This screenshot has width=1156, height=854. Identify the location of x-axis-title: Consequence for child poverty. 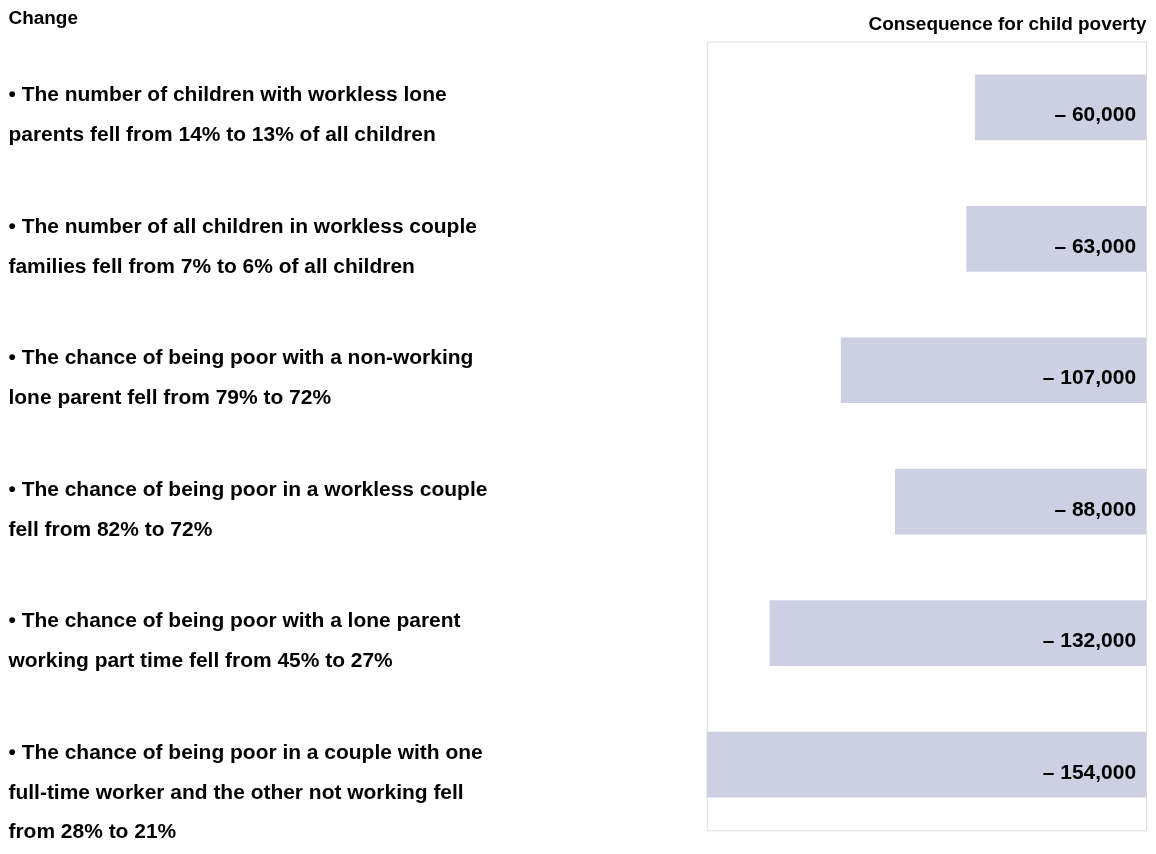
(1007, 24).